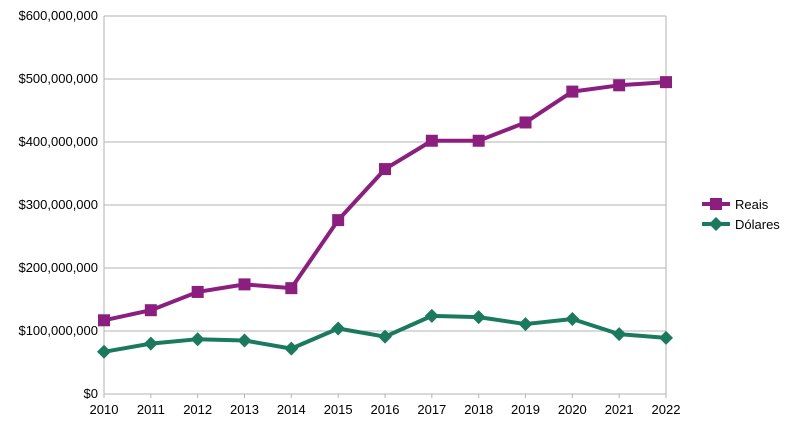 Image resolution: width=790 pixels, height=426 pixels. Describe the element at coordinates (197, 409) in the screenshot. I see `x-tick-label: 2012` at that location.